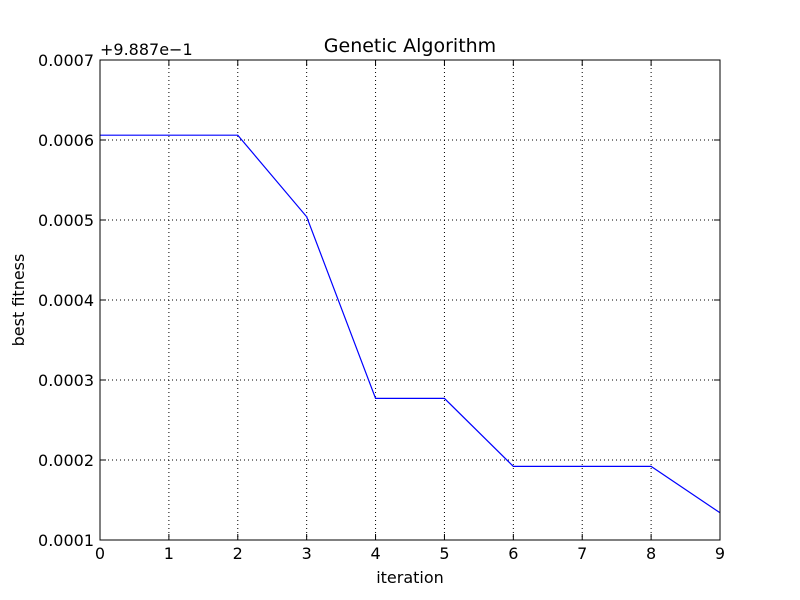 The image size is (800, 600). Describe the element at coordinates (66, 540) in the screenshot. I see `y-tick-label: 0.0001` at that location.